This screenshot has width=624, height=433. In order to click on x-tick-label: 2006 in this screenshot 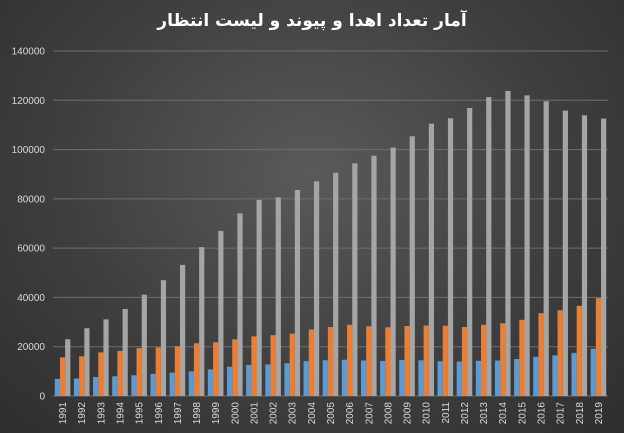, I will do `click(350, 413)`.